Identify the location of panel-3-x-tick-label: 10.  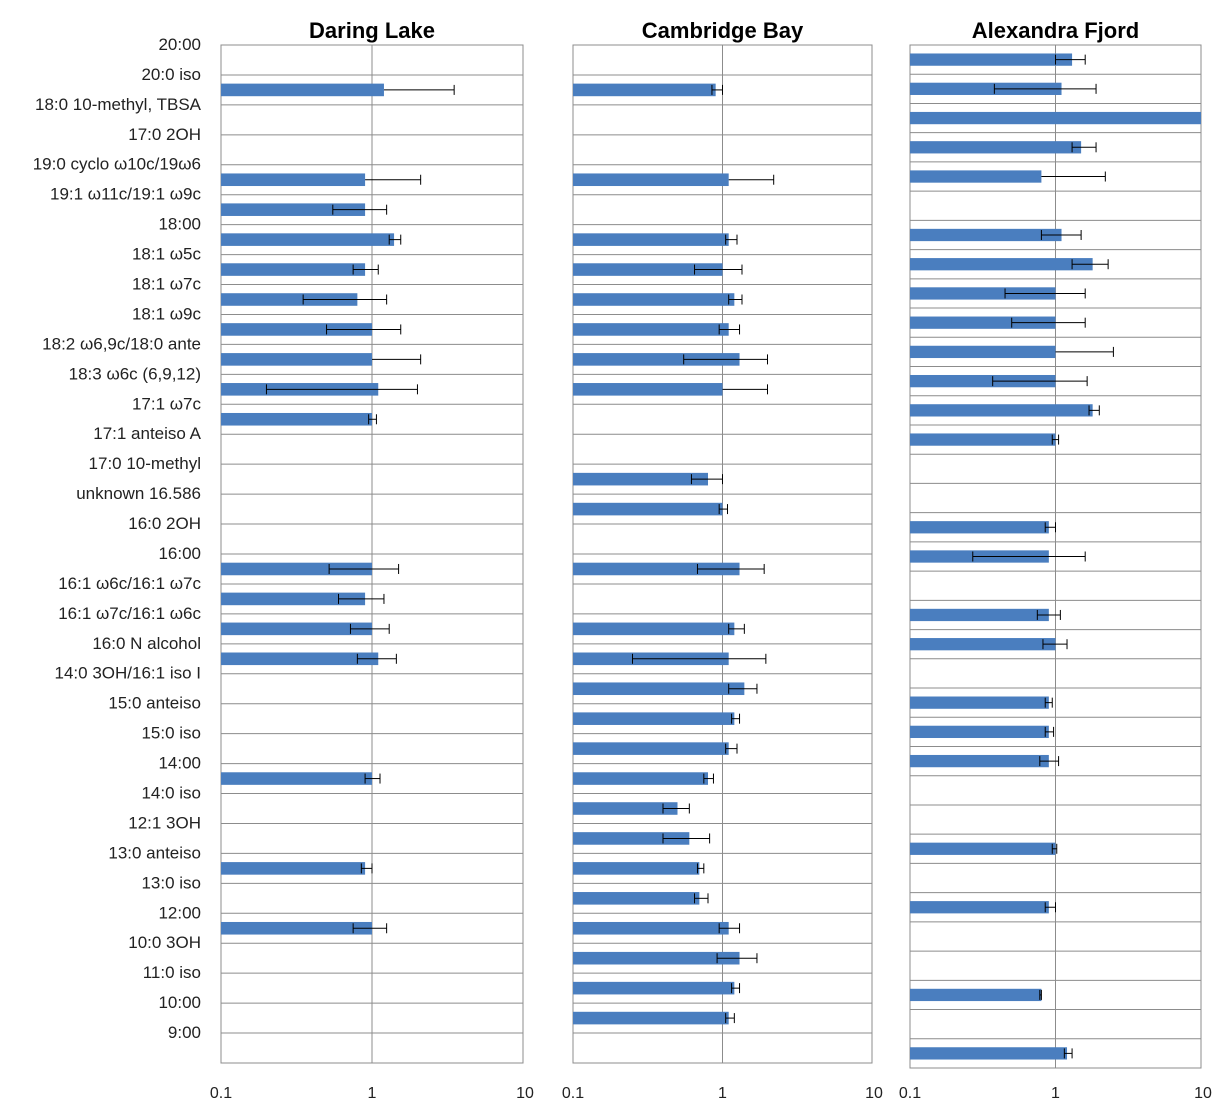
(1203, 1093).